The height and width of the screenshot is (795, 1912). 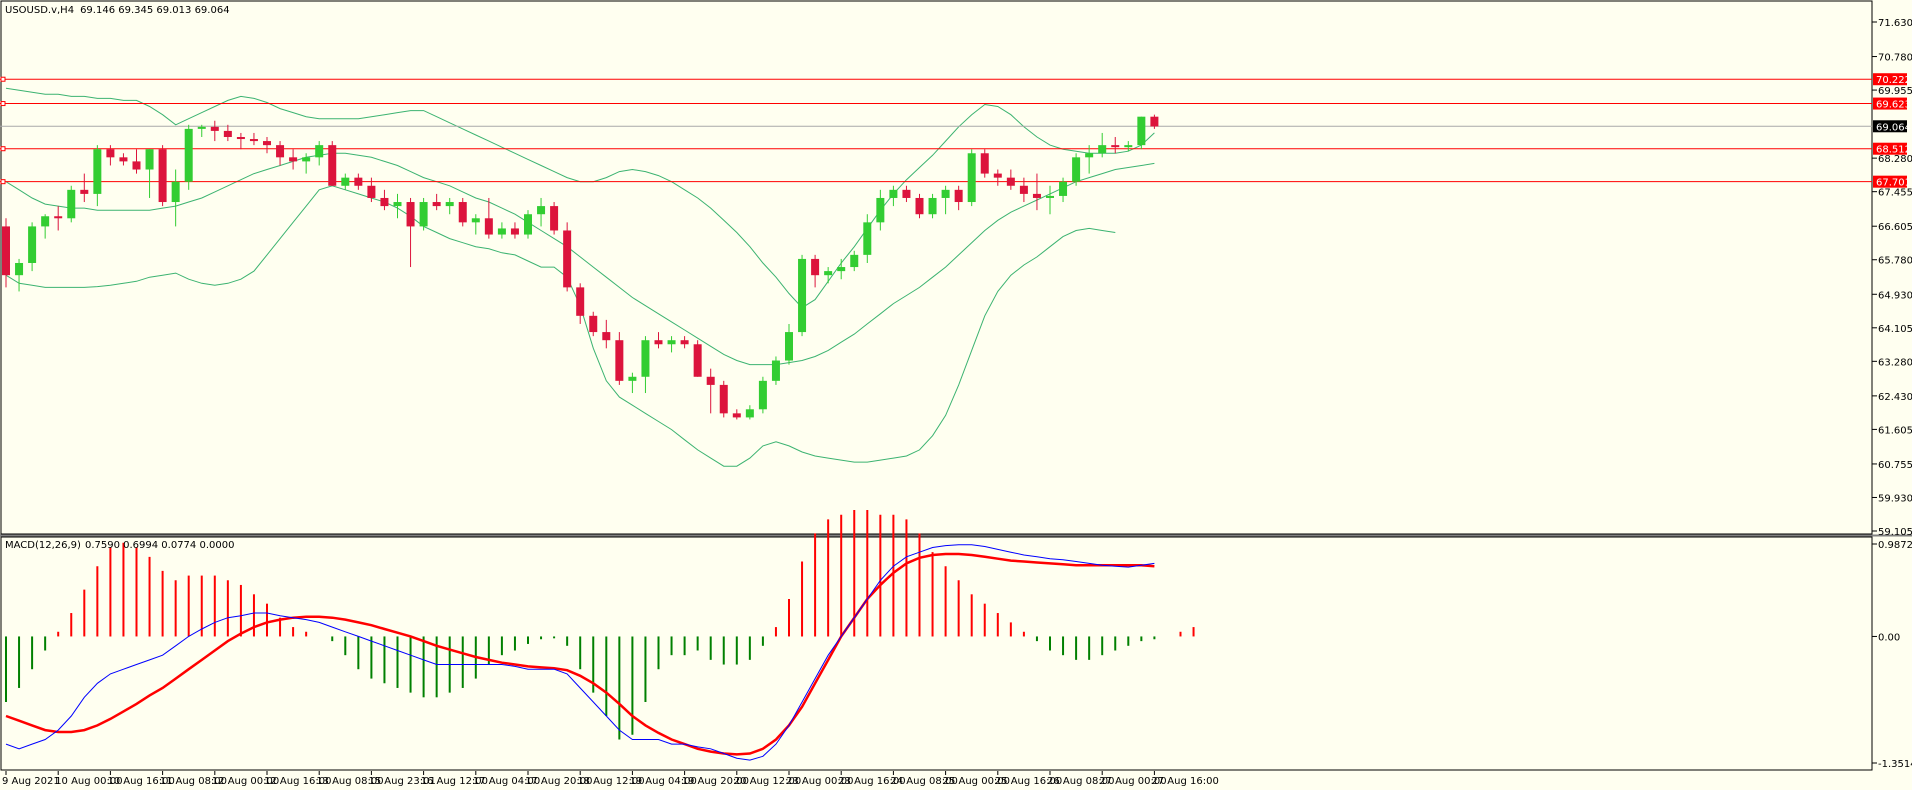 I want to click on price-tick-label: 59.930, so click(x=1895, y=498).